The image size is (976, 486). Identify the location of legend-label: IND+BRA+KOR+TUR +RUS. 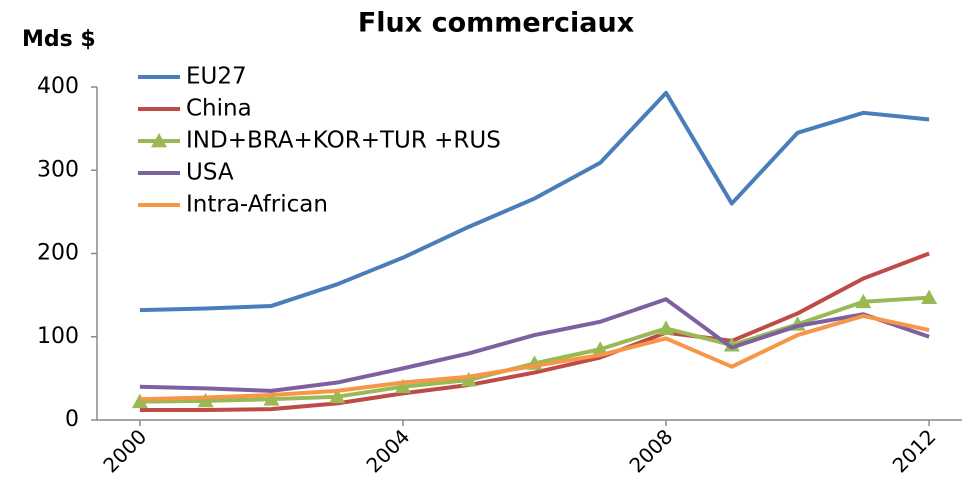
(343, 141).